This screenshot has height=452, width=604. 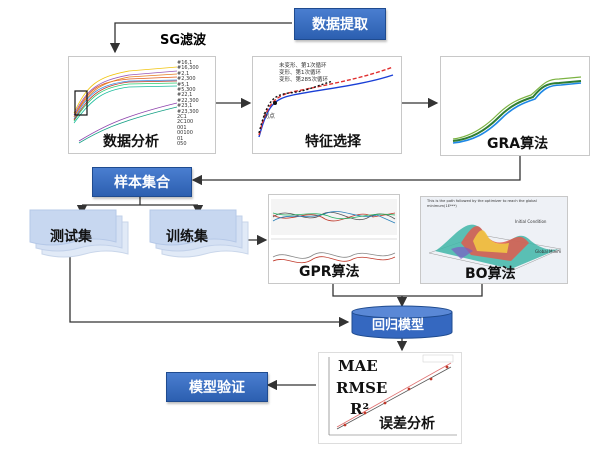 What do you see at coordinates (300, 73) in the screenshot?
I see `feature-legend-entry: 变形、第1次循环` at bounding box center [300, 73].